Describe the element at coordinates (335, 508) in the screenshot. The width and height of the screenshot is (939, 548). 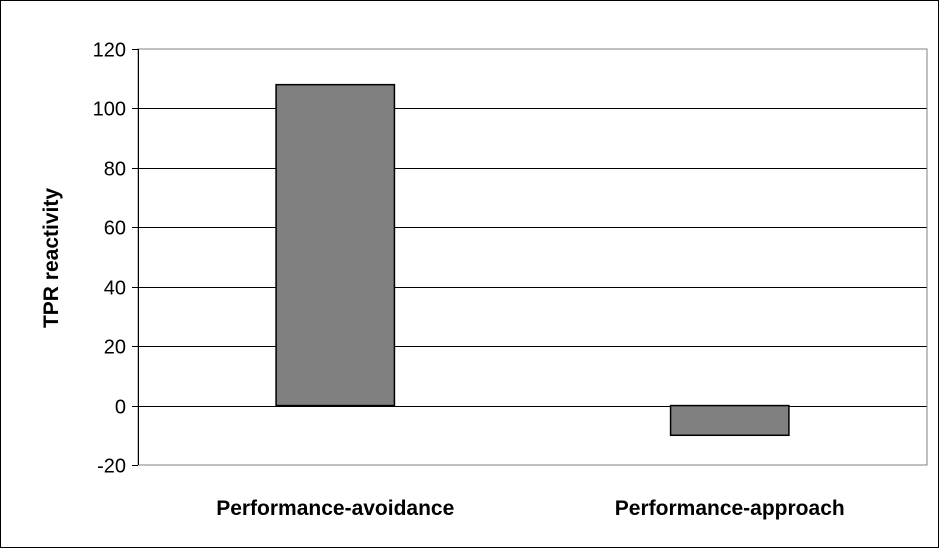
I see `category-label: Performance-avoidance` at that location.